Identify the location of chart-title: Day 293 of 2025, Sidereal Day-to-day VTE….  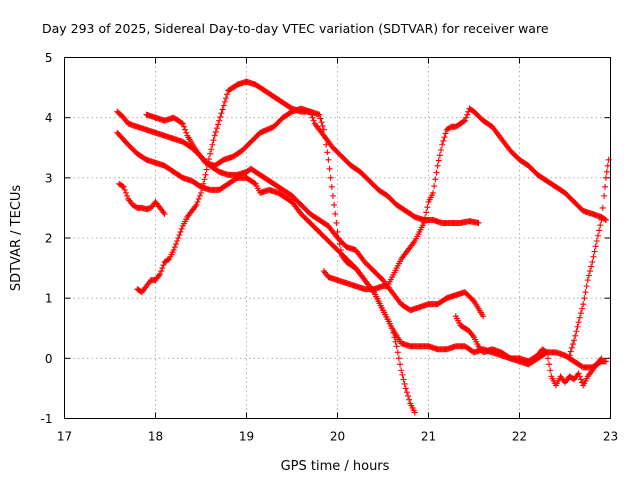
(295, 28).